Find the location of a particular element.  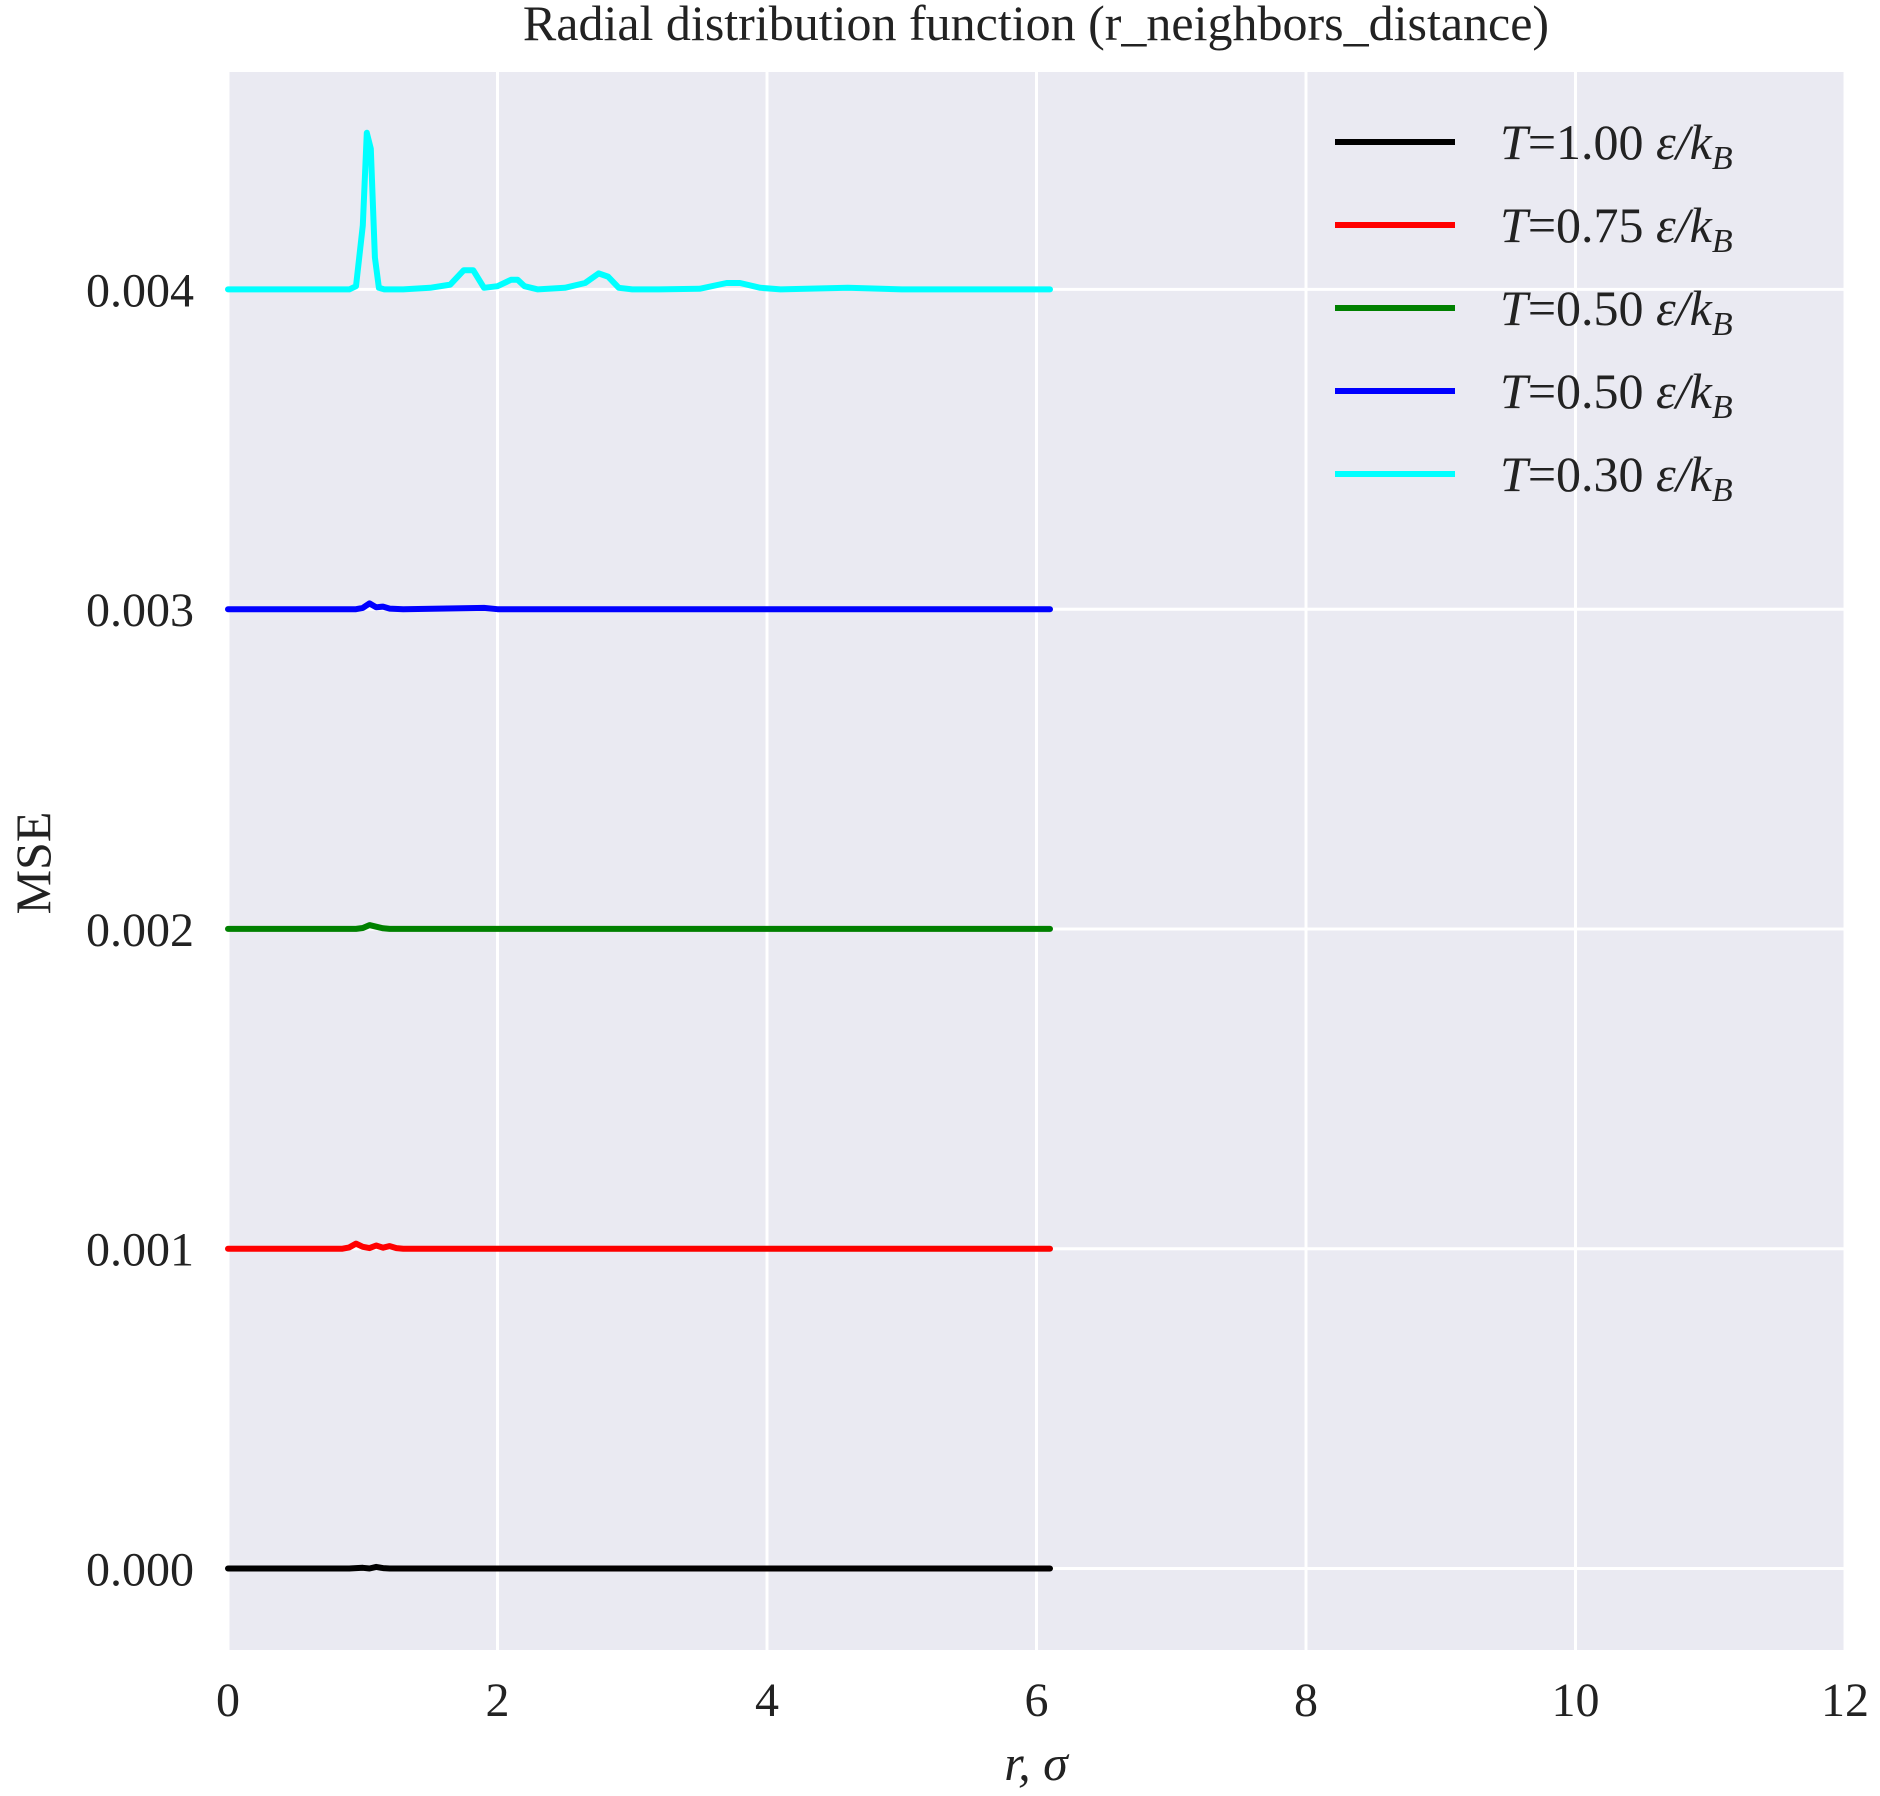

y-tick-label: 0.002 is located at coordinates (140, 930).